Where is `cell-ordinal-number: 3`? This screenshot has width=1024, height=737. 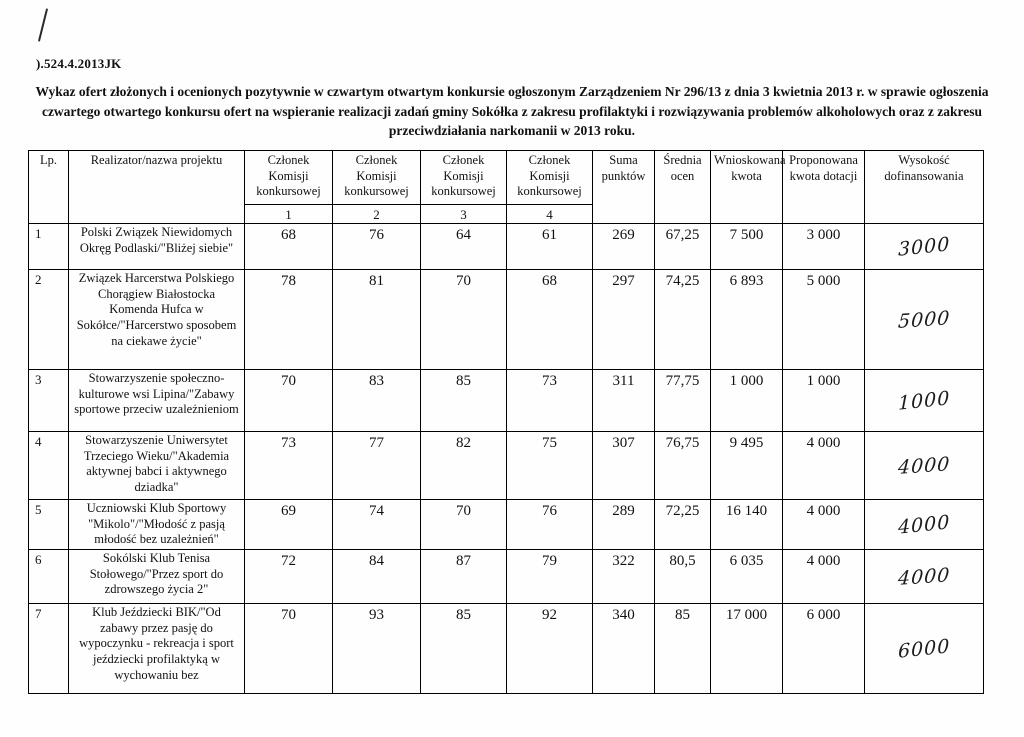
cell-ordinal-number: 3 is located at coordinates (48, 401).